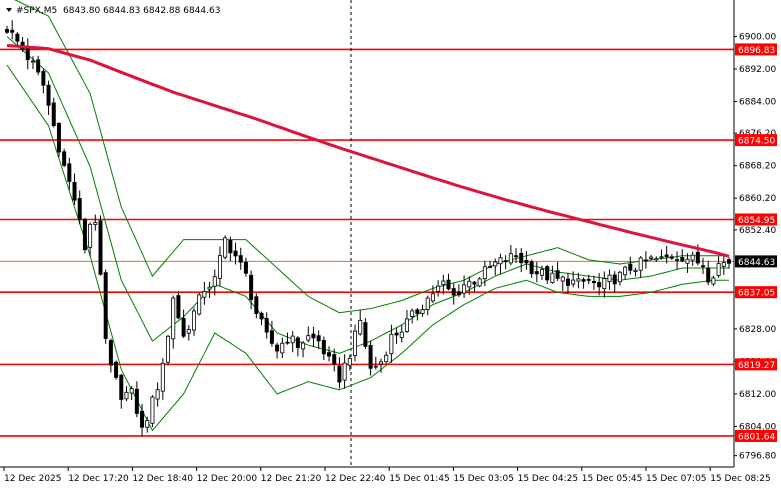 The height and width of the screenshot is (489, 781). I want to click on level-price-tag: 6874.50, so click(756, 142).